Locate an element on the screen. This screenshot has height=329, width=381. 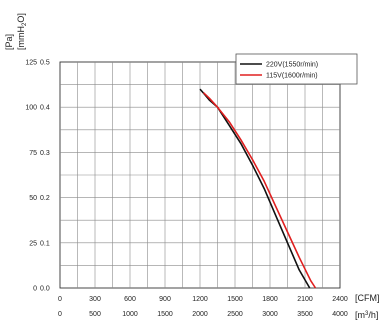
x-tick-label-cfm: 1500 is located at coordinates (235, 299).